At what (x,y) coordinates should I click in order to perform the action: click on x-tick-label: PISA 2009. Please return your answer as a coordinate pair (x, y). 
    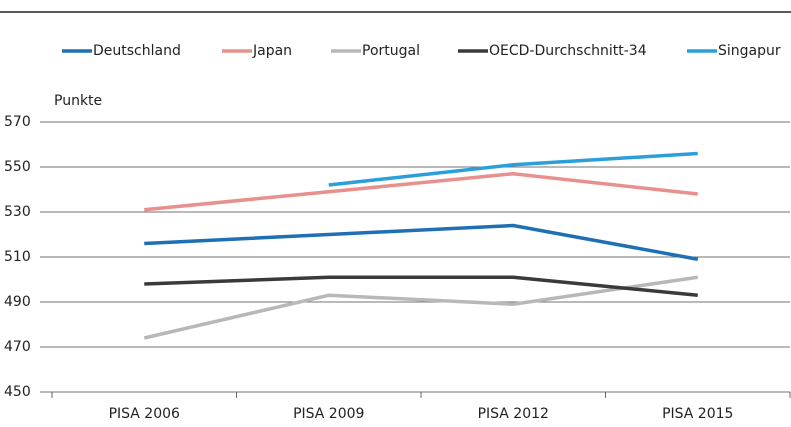
    Looking at the image, I should click on (328, 414).